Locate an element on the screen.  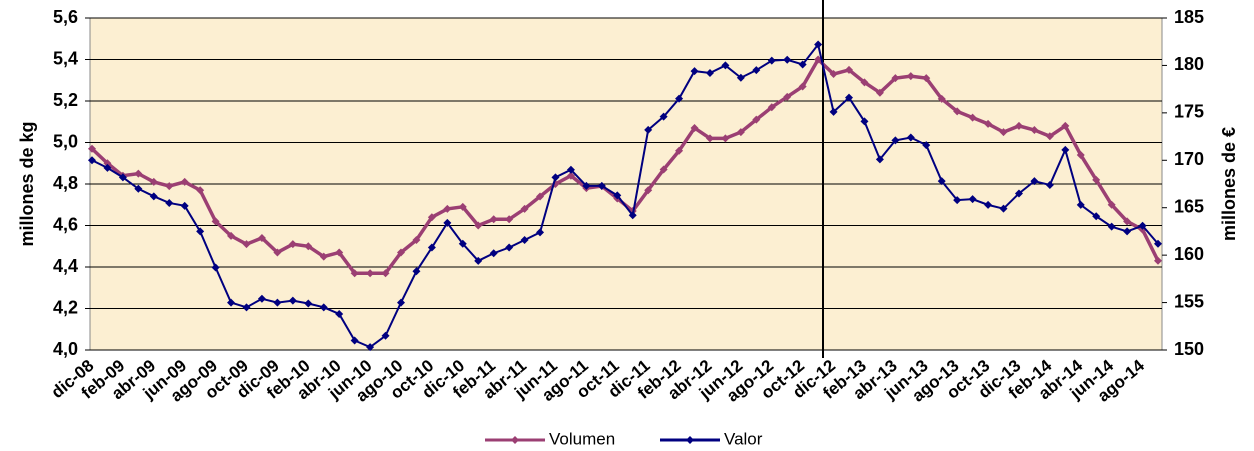
y2-tick-label: 185 is located at coordinates (1189, 17).